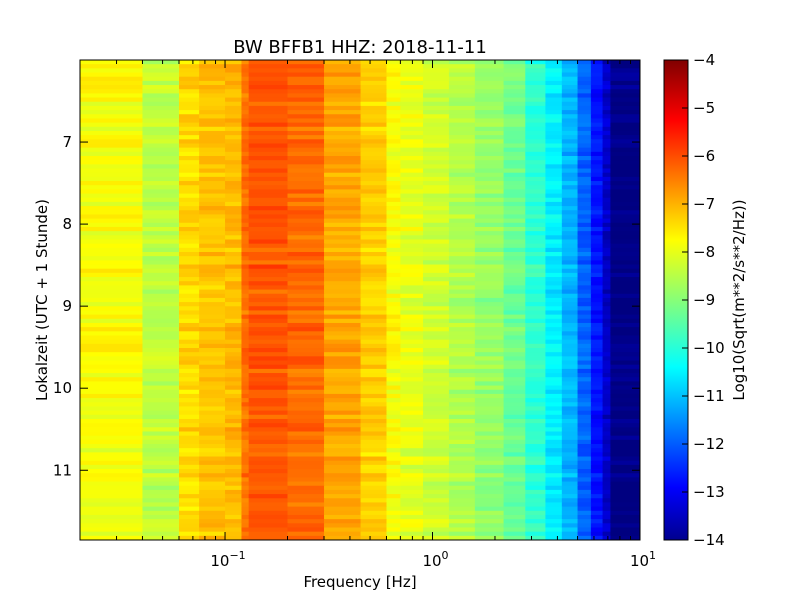 This screenshot has height=600, width=800. What do you see at coordinates (360, 47) in the screenshot?
I see `chart-title: BW BFFB1 HHZ: 2018-11-11` at bounding box center [360, 47].